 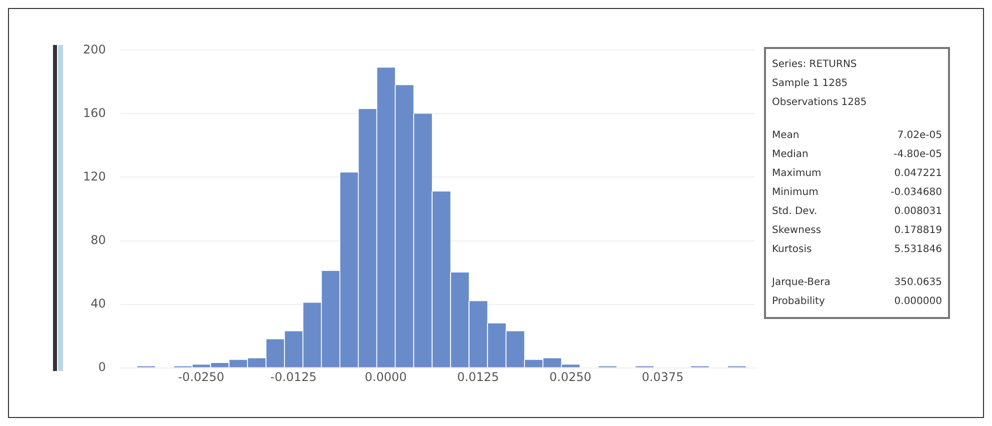 I want to click on text: 0.047221, so click(x=918, y=174).